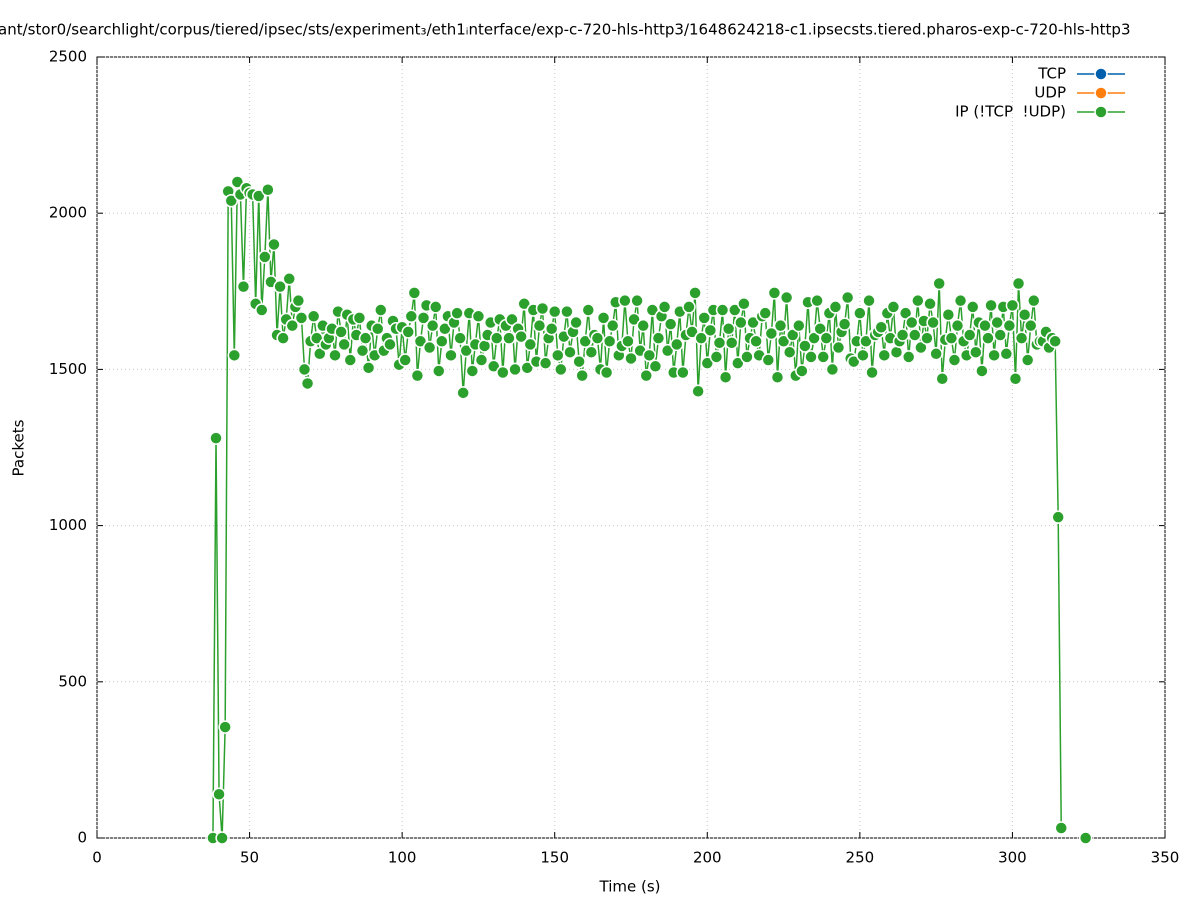 The image size is (1197, 900). Describe the element at coordinates (68, 57) in the screenshot. I see `y-tick-label: 2500` at that location.